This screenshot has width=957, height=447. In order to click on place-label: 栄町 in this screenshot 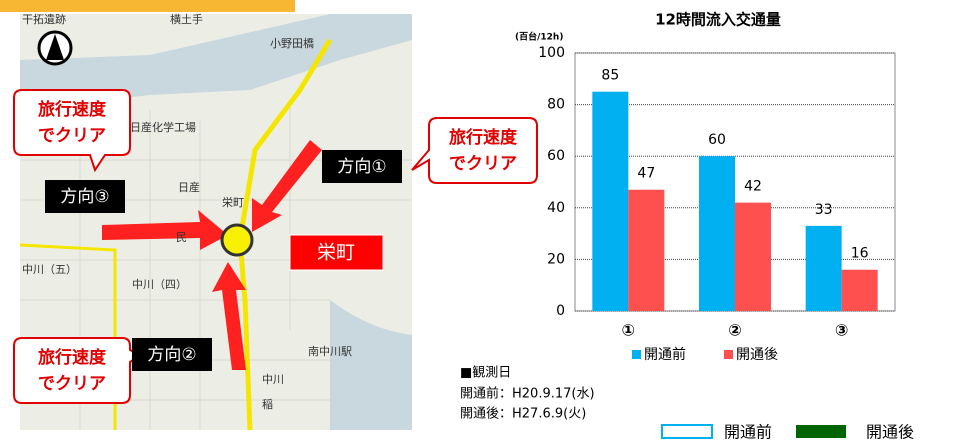, I will do `click(336, 253)`.